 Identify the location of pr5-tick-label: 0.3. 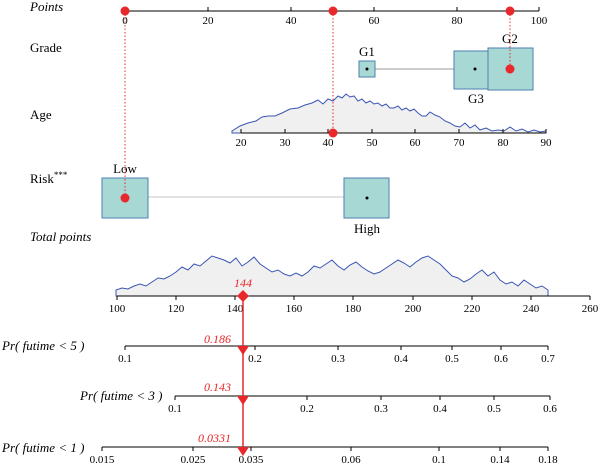
(338, 359).